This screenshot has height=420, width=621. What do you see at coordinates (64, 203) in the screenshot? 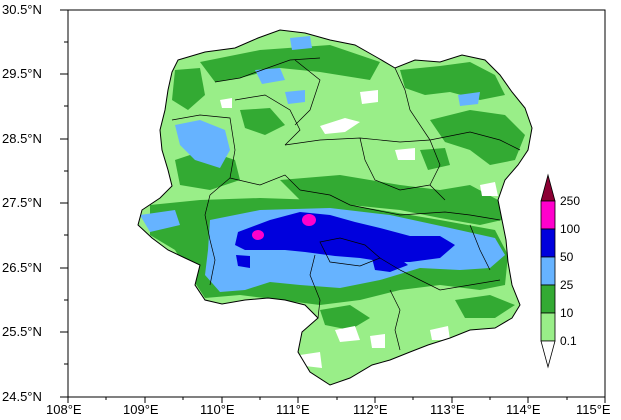
I see `latitude-axis` at bounding box center [64, 203].